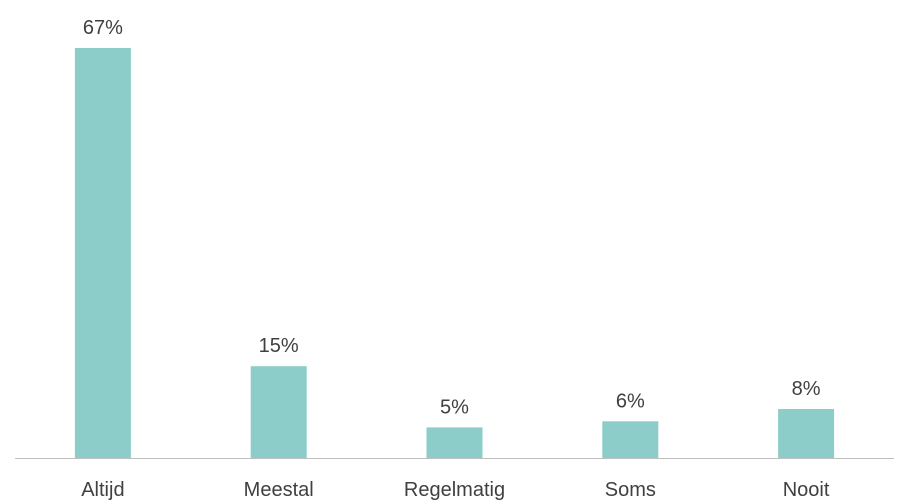 The width and height of the screenshot is (899, 501). What do you see at coordinates (630, 490) in the screenshot?
I see `x-tick-label-soms: Soms` at bounding box center [630, 490].